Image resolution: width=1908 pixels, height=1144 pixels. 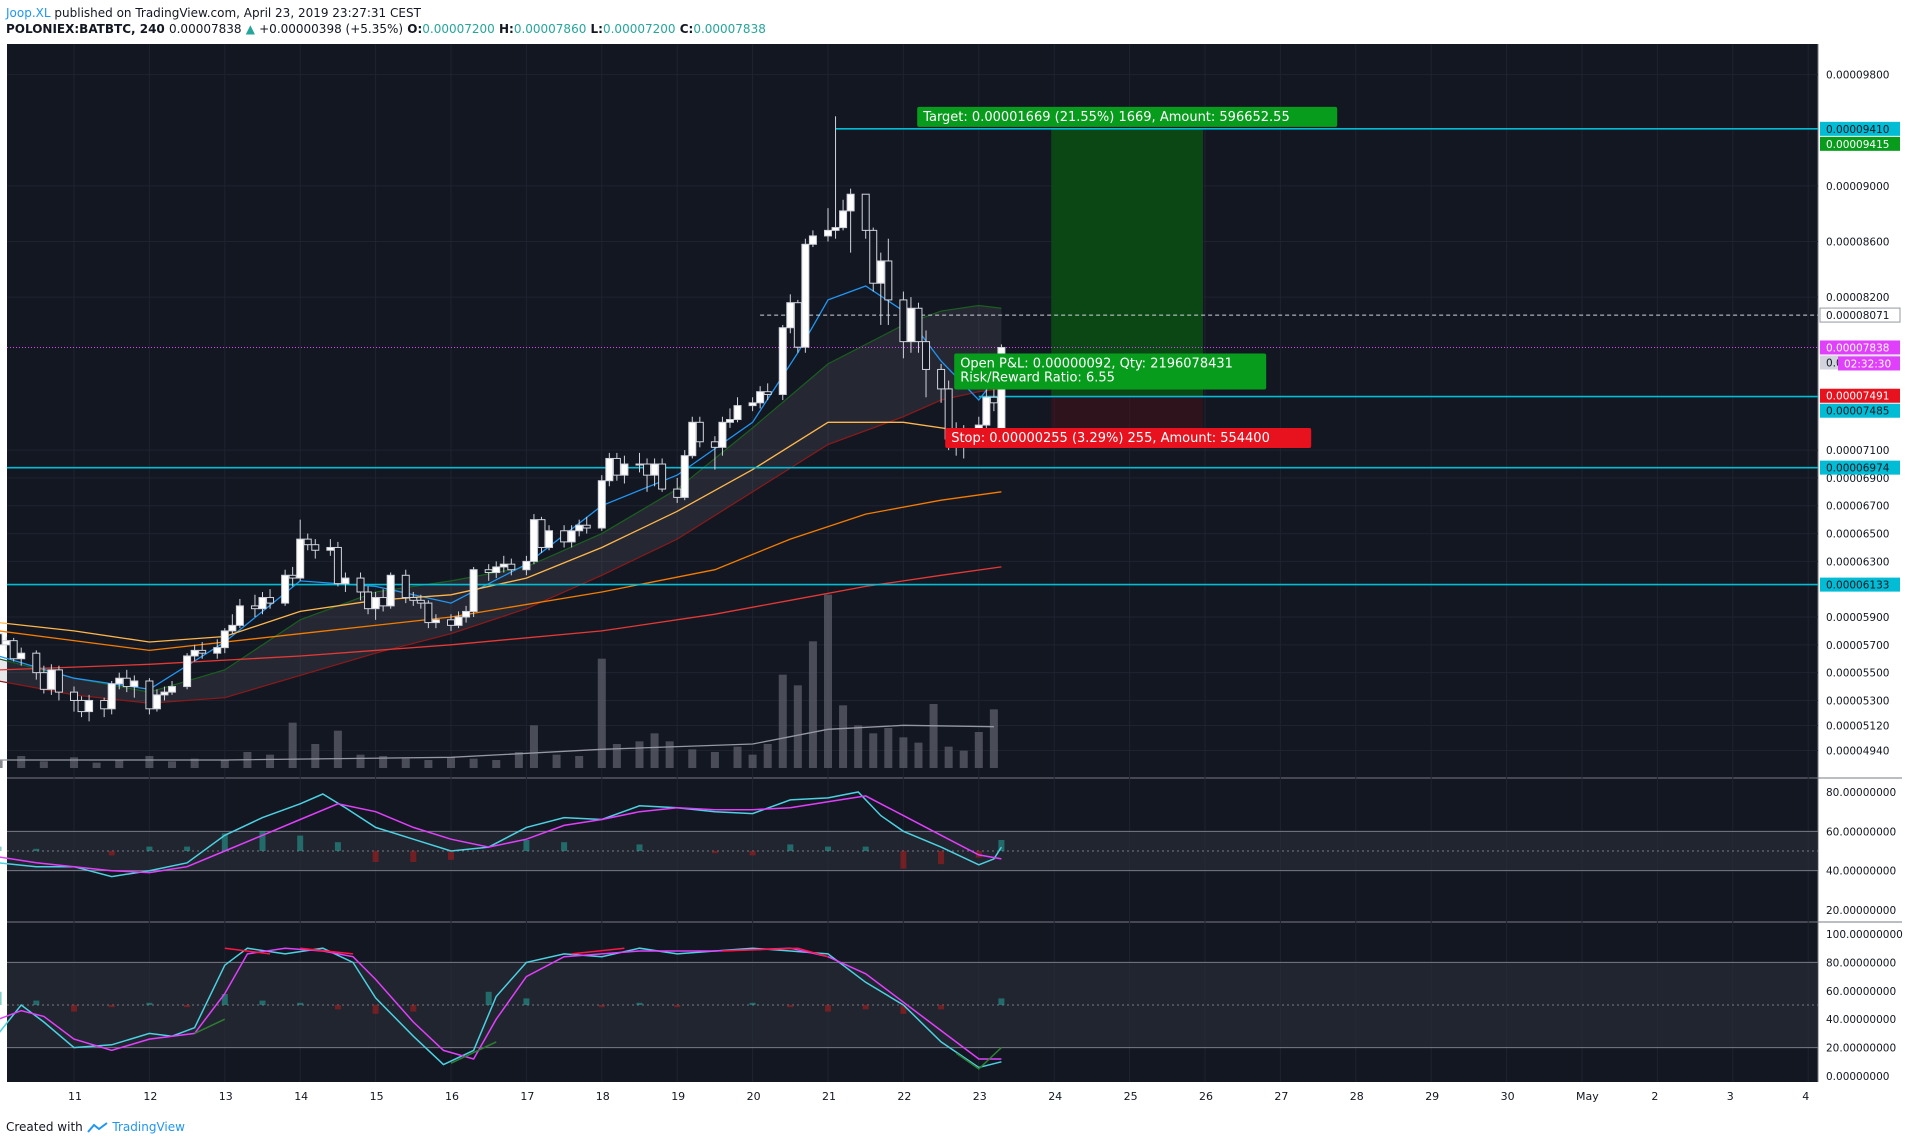 What do you see at coordinates (28, 13) in the screenshot?
I see `author-link: Joop.XL` at bounding box center [28, 13].